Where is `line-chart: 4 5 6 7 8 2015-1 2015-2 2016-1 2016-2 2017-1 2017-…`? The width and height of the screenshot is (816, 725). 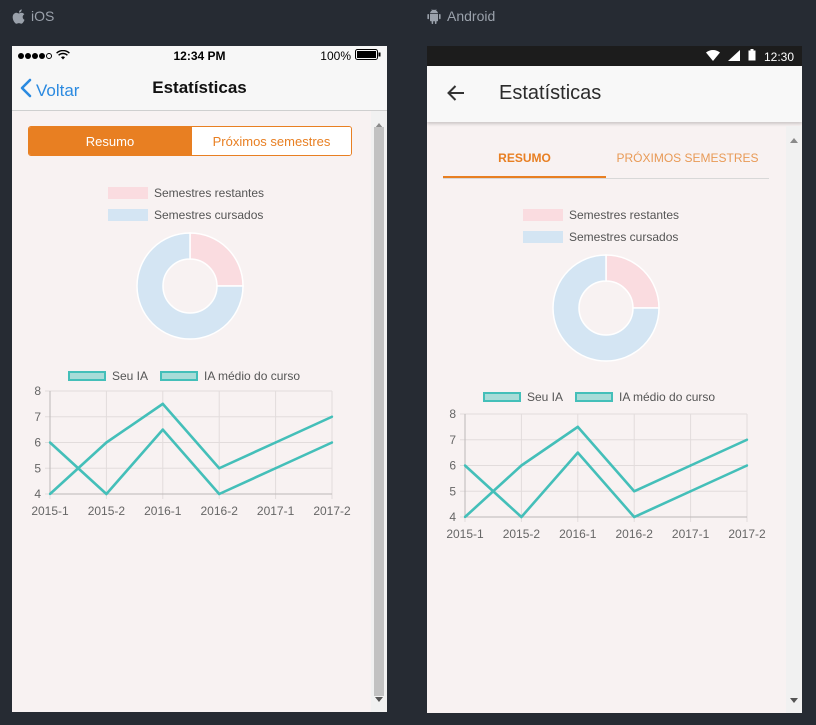 line-chart: 4 5 6 7 8 2015-1 2015-2 2016-1 2016-2 2017-1 2017-… is located at coordinates (606, 474).